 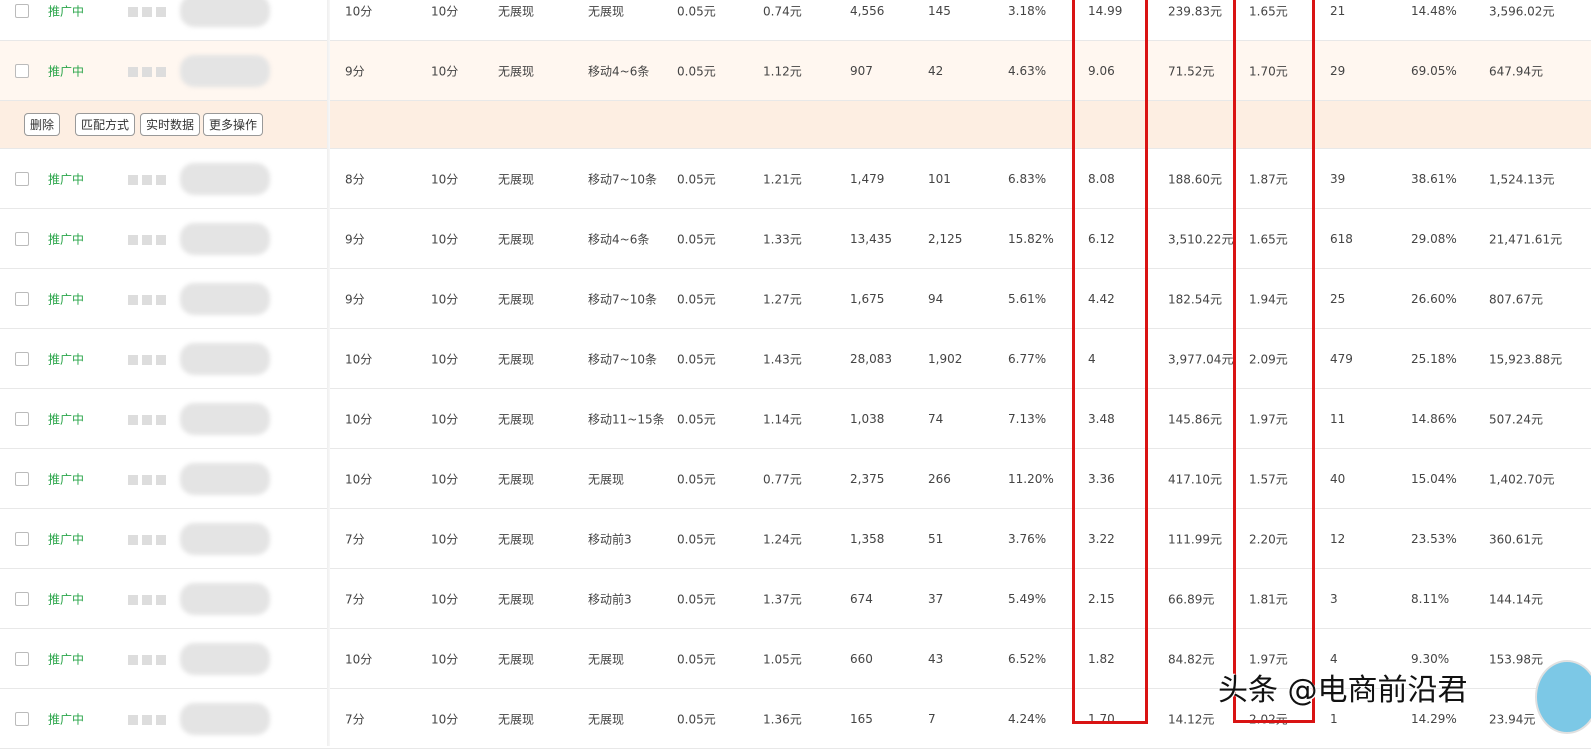 What do you see at coordinates (1334, 658) in the screenshot?
I see `cell-col-12: 4` at bounding box center [1334, 658].